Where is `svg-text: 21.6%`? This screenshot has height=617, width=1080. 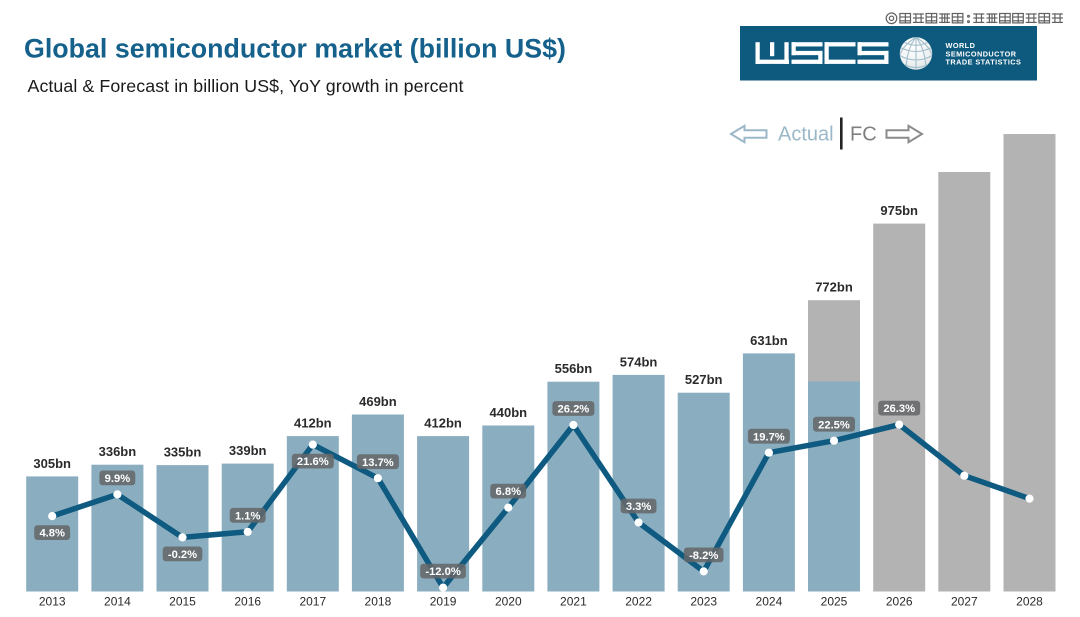 svg-text: 21.6% is located at coordinates (313, 462).